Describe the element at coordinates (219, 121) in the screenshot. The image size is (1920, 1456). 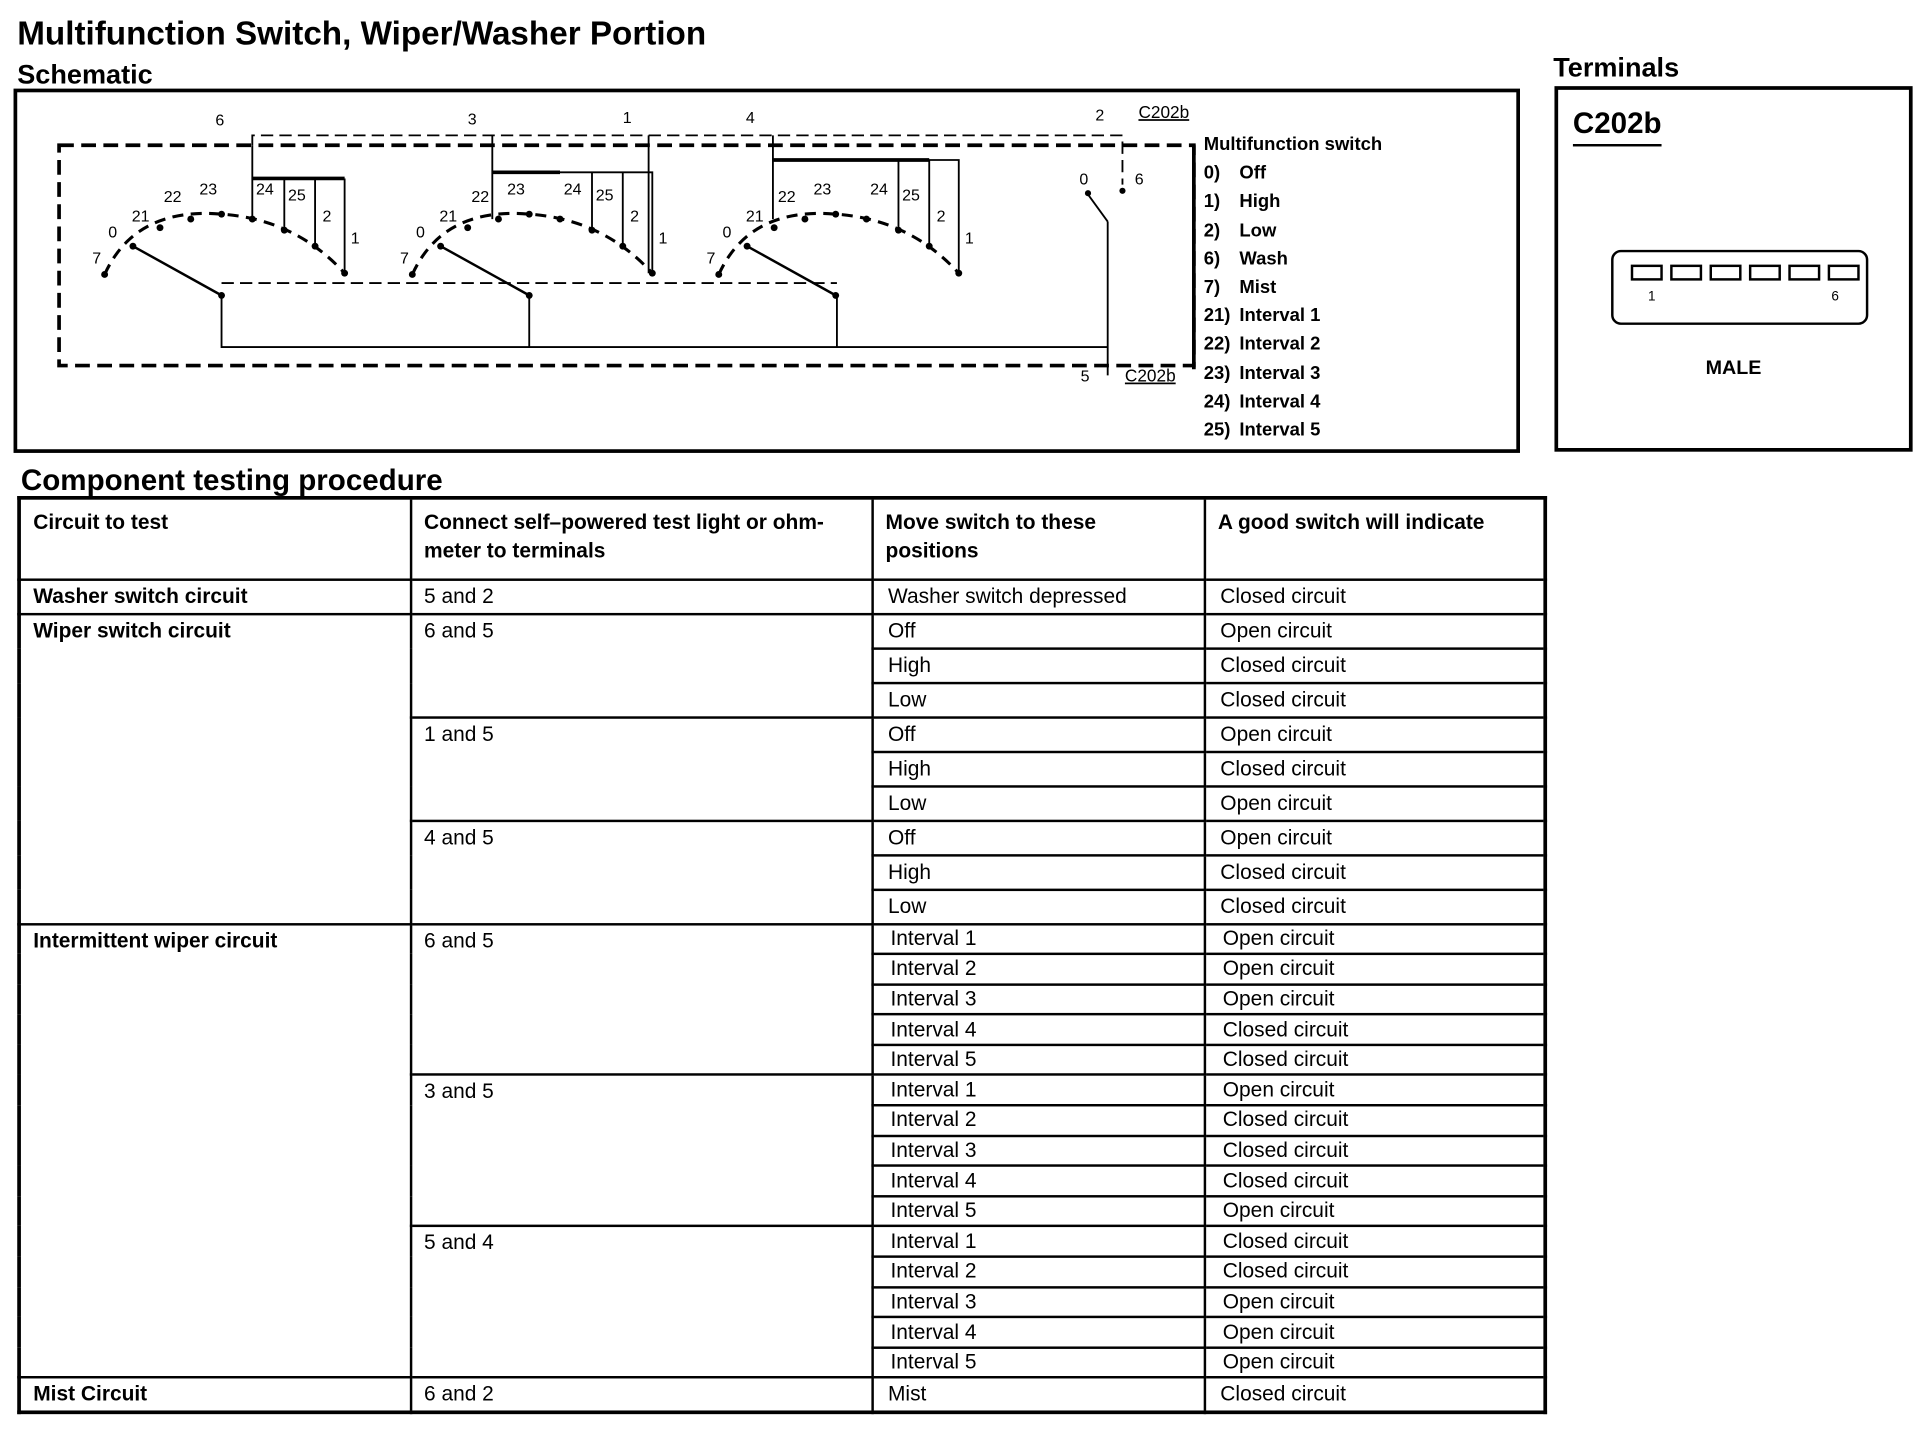
I see `pin-label-6: 6` at that location.